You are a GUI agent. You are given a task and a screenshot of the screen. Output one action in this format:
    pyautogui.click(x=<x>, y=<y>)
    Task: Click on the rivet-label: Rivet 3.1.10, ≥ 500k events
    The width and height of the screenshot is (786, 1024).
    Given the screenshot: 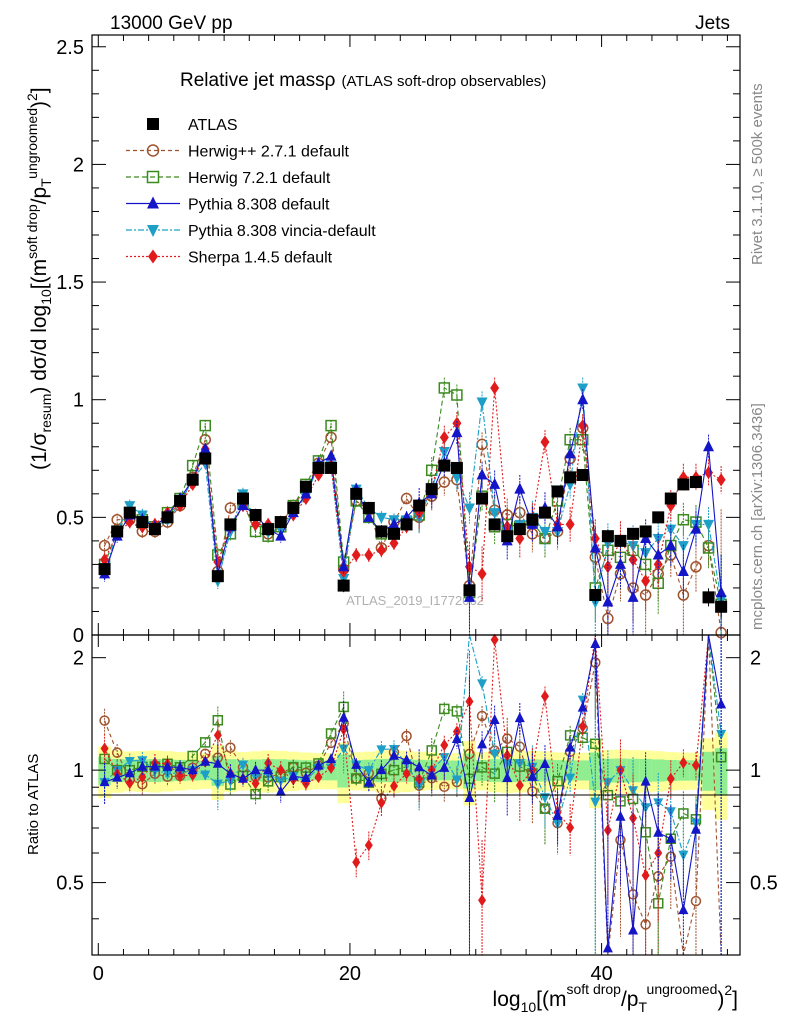 What is the action you would take?
    pyautogui.click(x=757, y=174)
    